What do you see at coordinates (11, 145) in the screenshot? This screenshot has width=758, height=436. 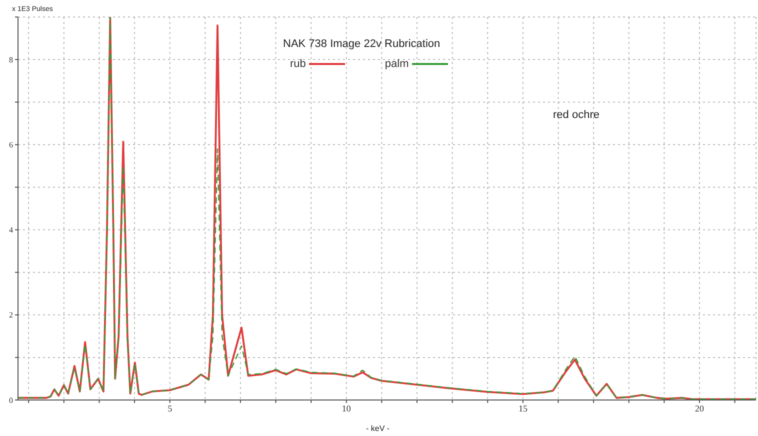 I see `y-tick-label: 6` at bounding box center [11, 145].